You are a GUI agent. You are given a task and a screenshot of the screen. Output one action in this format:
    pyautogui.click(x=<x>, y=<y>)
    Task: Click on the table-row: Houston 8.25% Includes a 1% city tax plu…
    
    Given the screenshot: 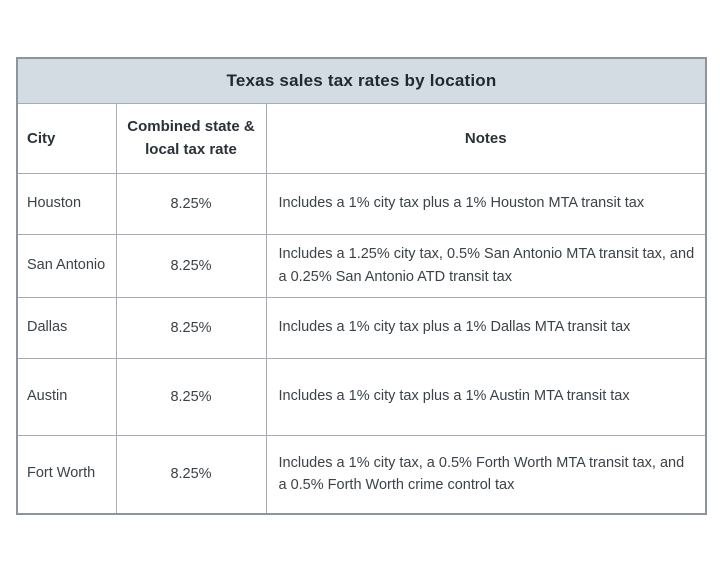 What is the action you would take?
    pyautogui.click(x=361, y=203)
    